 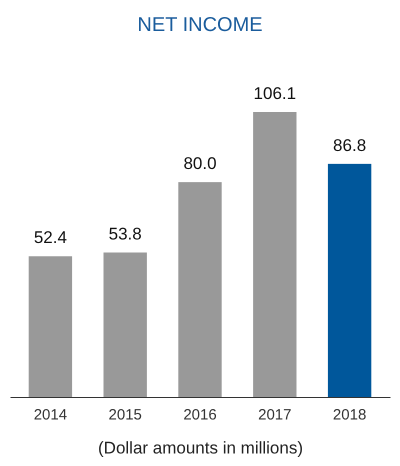 What do you see at coordinates (125, 234) in the screenshot?
I see `data-label: 53.8` at bounding box center [125, 234].